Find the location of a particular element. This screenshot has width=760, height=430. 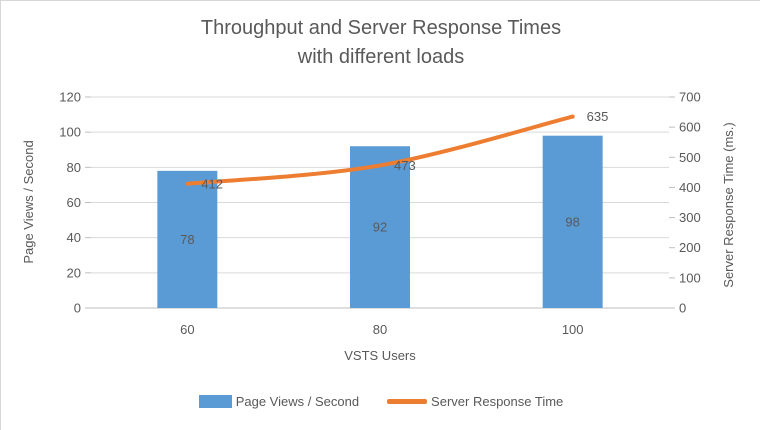

x-axis-title: VSTS Users is located at coordinates (380, 355).